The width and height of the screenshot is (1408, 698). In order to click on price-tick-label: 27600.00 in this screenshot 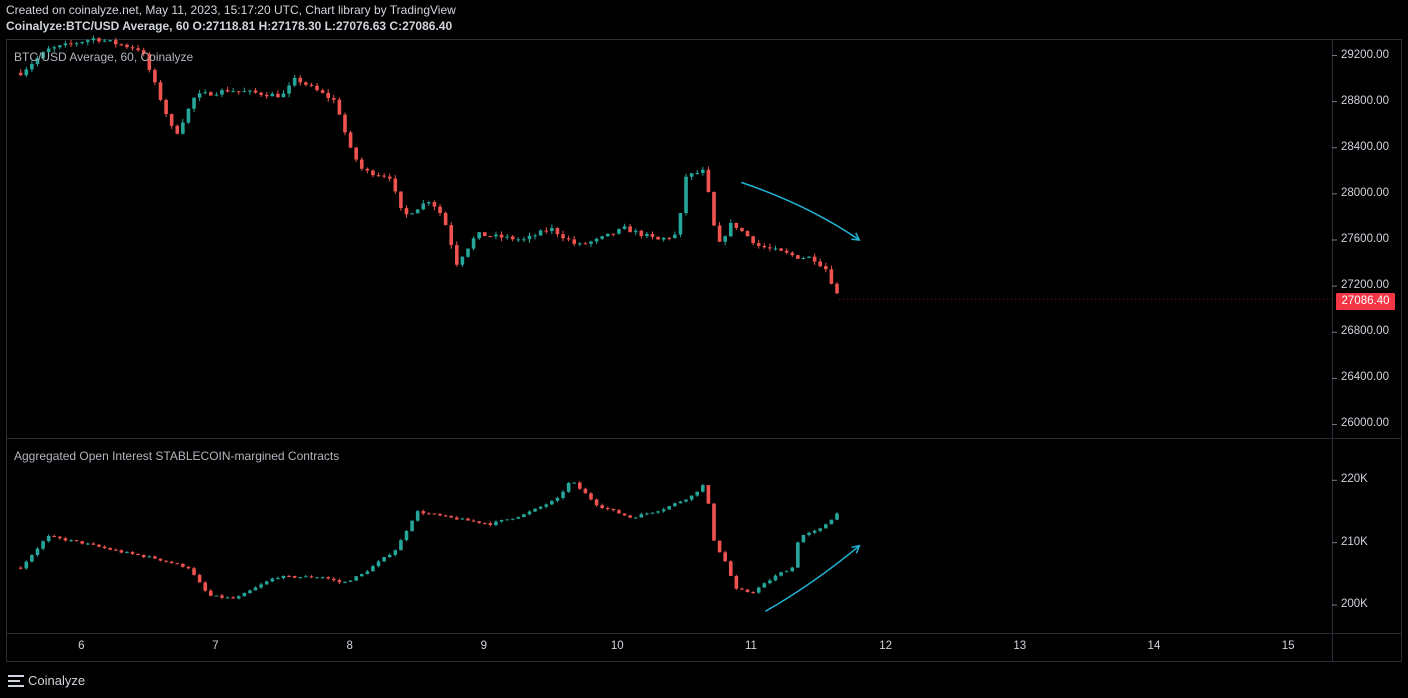, I will do `click(1365, 239)`.